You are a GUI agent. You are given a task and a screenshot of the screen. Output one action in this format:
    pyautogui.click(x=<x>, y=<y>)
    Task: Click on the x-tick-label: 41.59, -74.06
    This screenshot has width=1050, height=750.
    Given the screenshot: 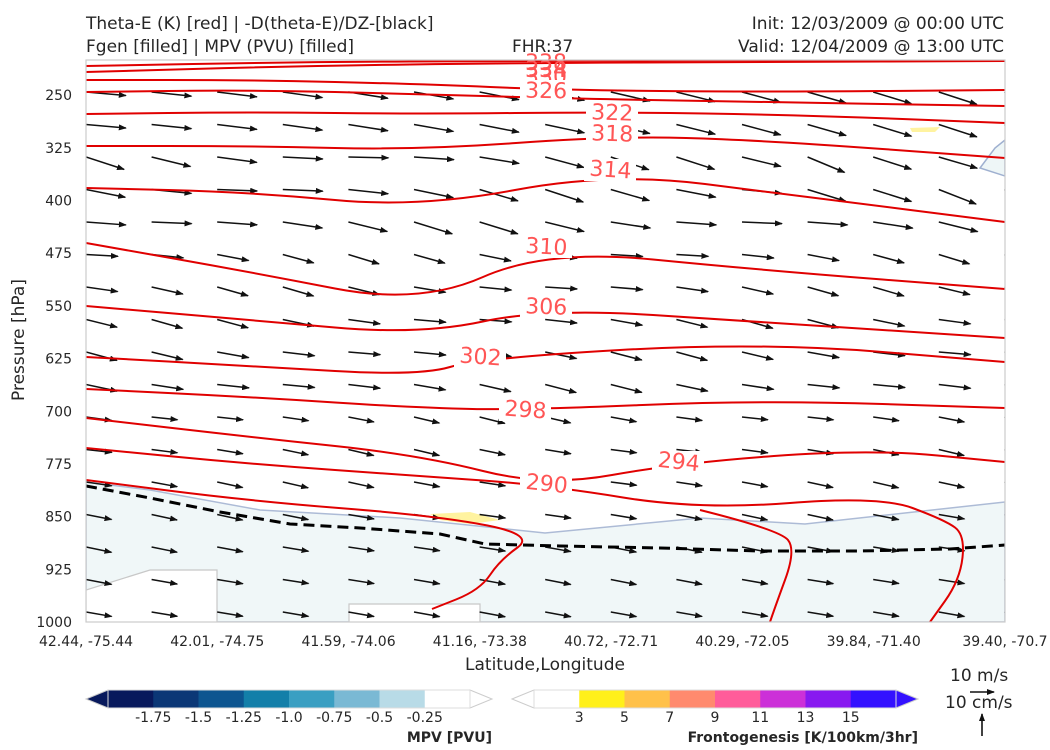 What is the action you would take?
    pyautogui.click(x=349, y=642)
    